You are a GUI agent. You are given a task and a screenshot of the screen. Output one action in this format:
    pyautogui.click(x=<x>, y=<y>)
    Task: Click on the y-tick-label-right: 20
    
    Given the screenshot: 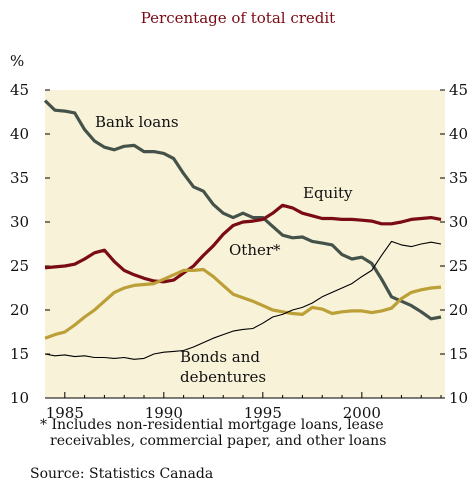 What is the action you would take?
    pyautogui.click(x=458, y=310)
    